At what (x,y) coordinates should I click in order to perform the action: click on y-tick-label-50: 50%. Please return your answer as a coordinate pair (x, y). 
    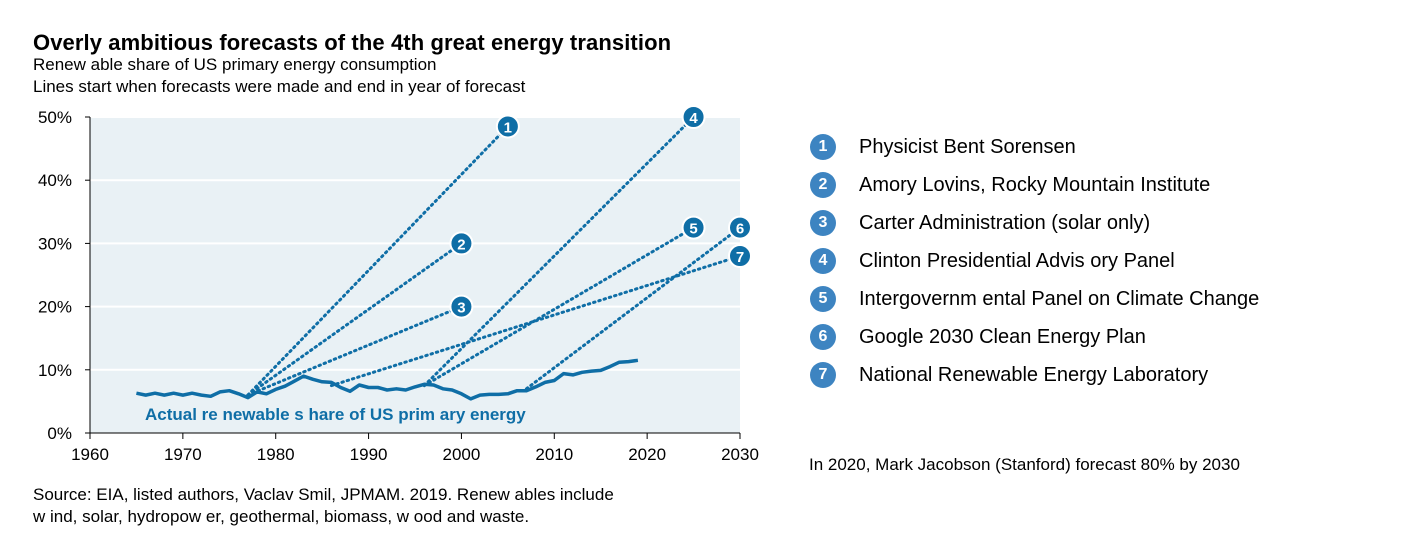
    Looking at the image, I should click on (55, 117).